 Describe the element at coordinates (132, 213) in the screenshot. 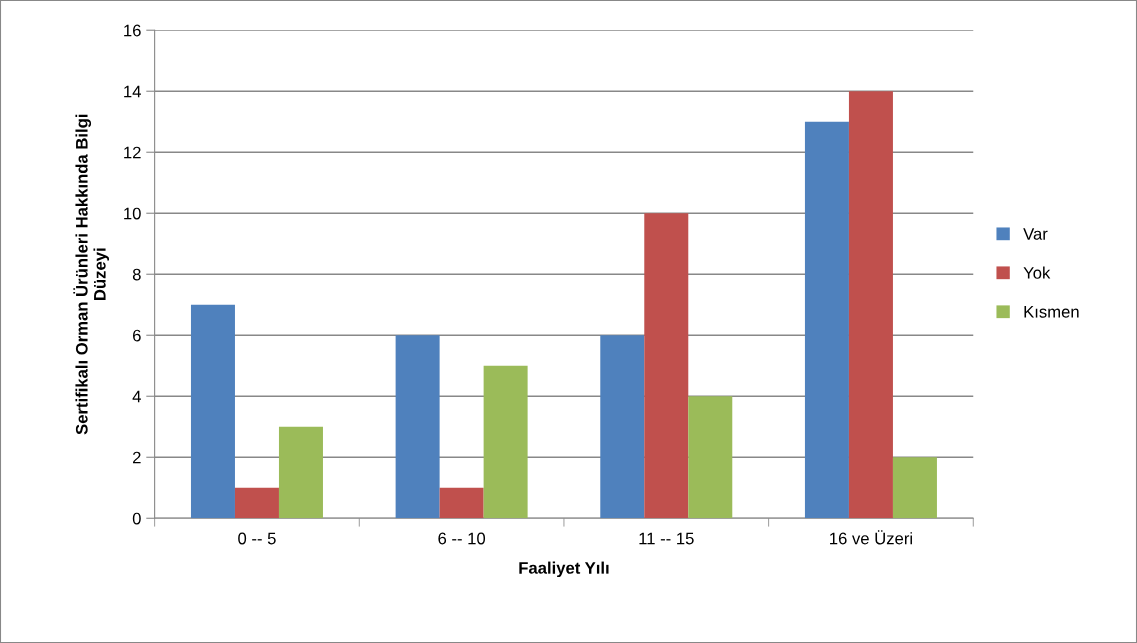

I see `y-tick-label: 10` at that location.